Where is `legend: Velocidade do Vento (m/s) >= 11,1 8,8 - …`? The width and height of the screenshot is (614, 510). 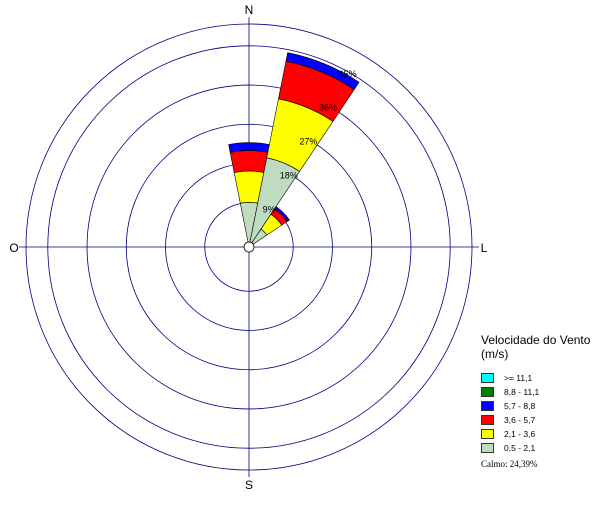 legend: Velocidade do Vento (m/s) >= 11,1 8,8 - … is located at coordinates (546, 401).